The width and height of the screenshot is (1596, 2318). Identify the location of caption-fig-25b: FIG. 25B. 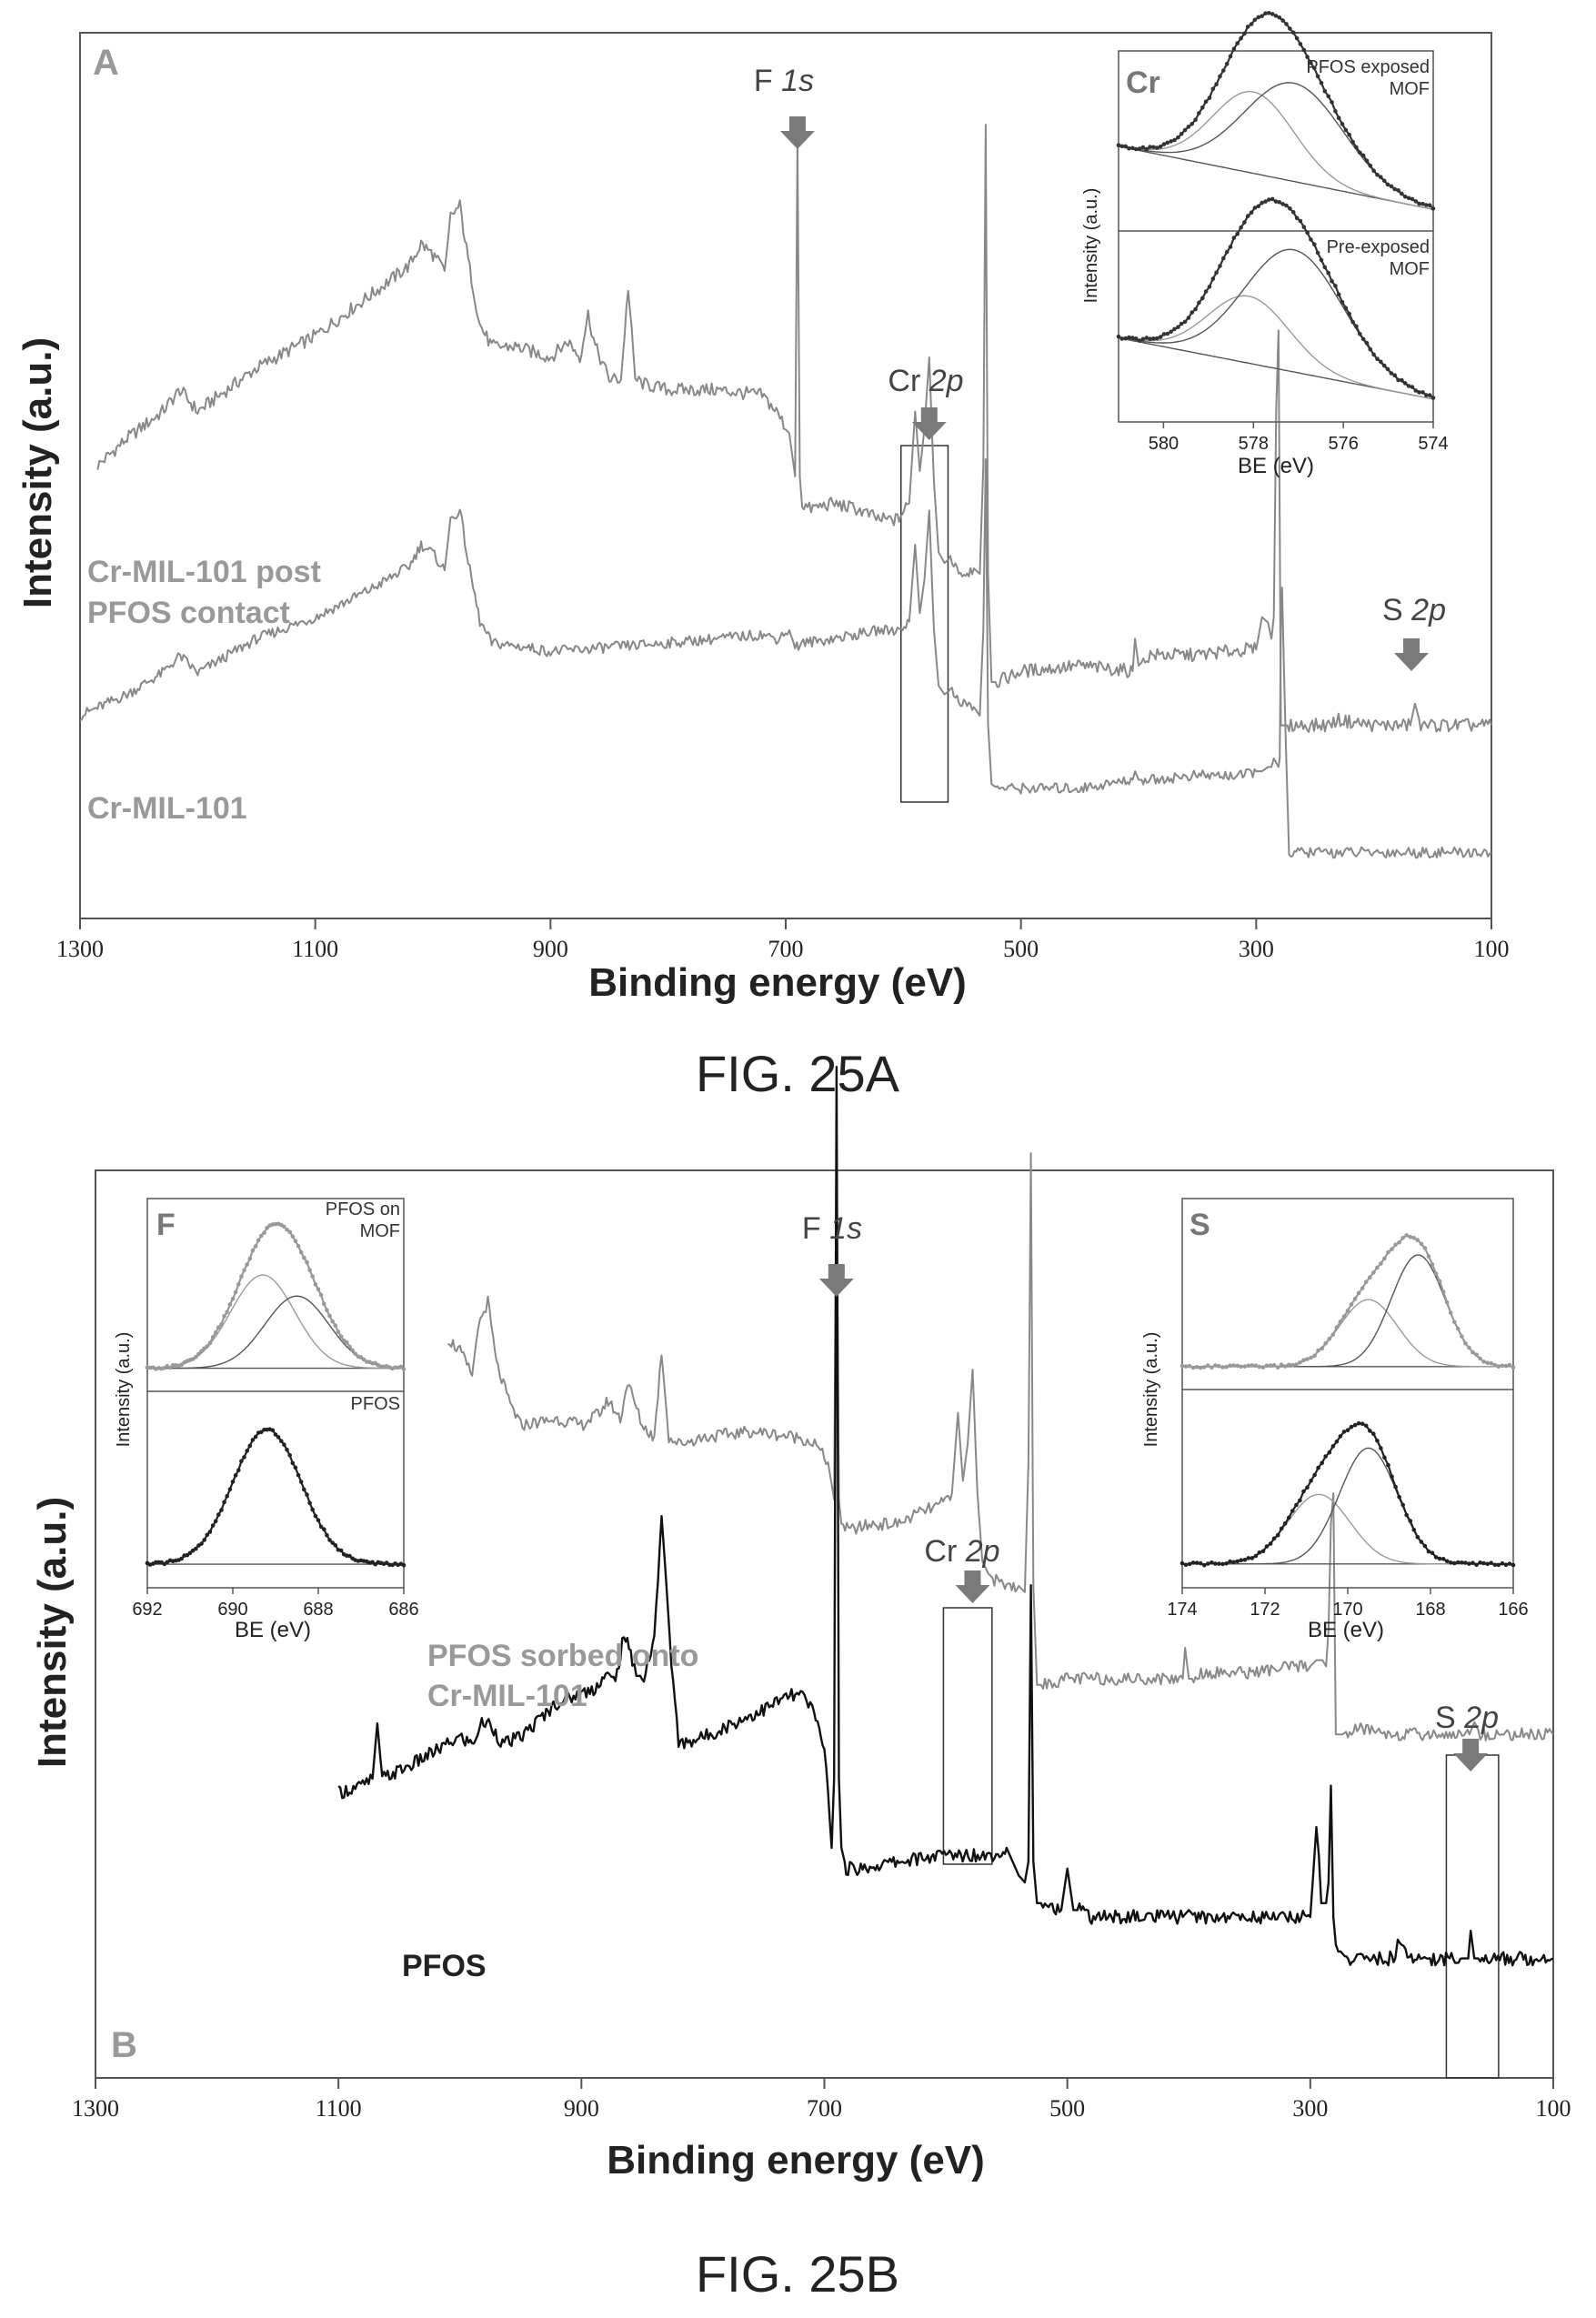
(797, 2274).